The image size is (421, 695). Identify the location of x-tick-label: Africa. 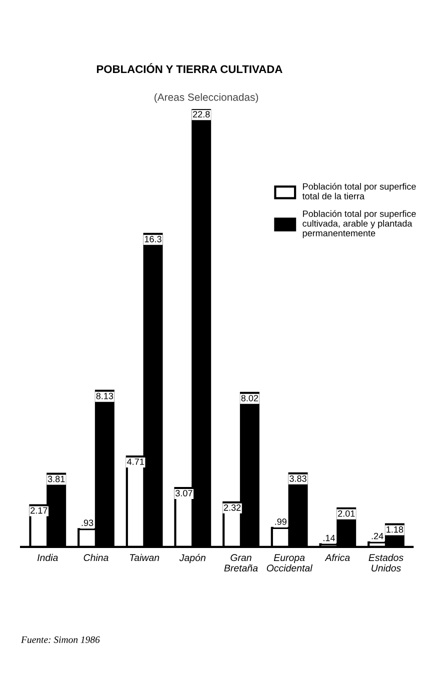
(337, 558).